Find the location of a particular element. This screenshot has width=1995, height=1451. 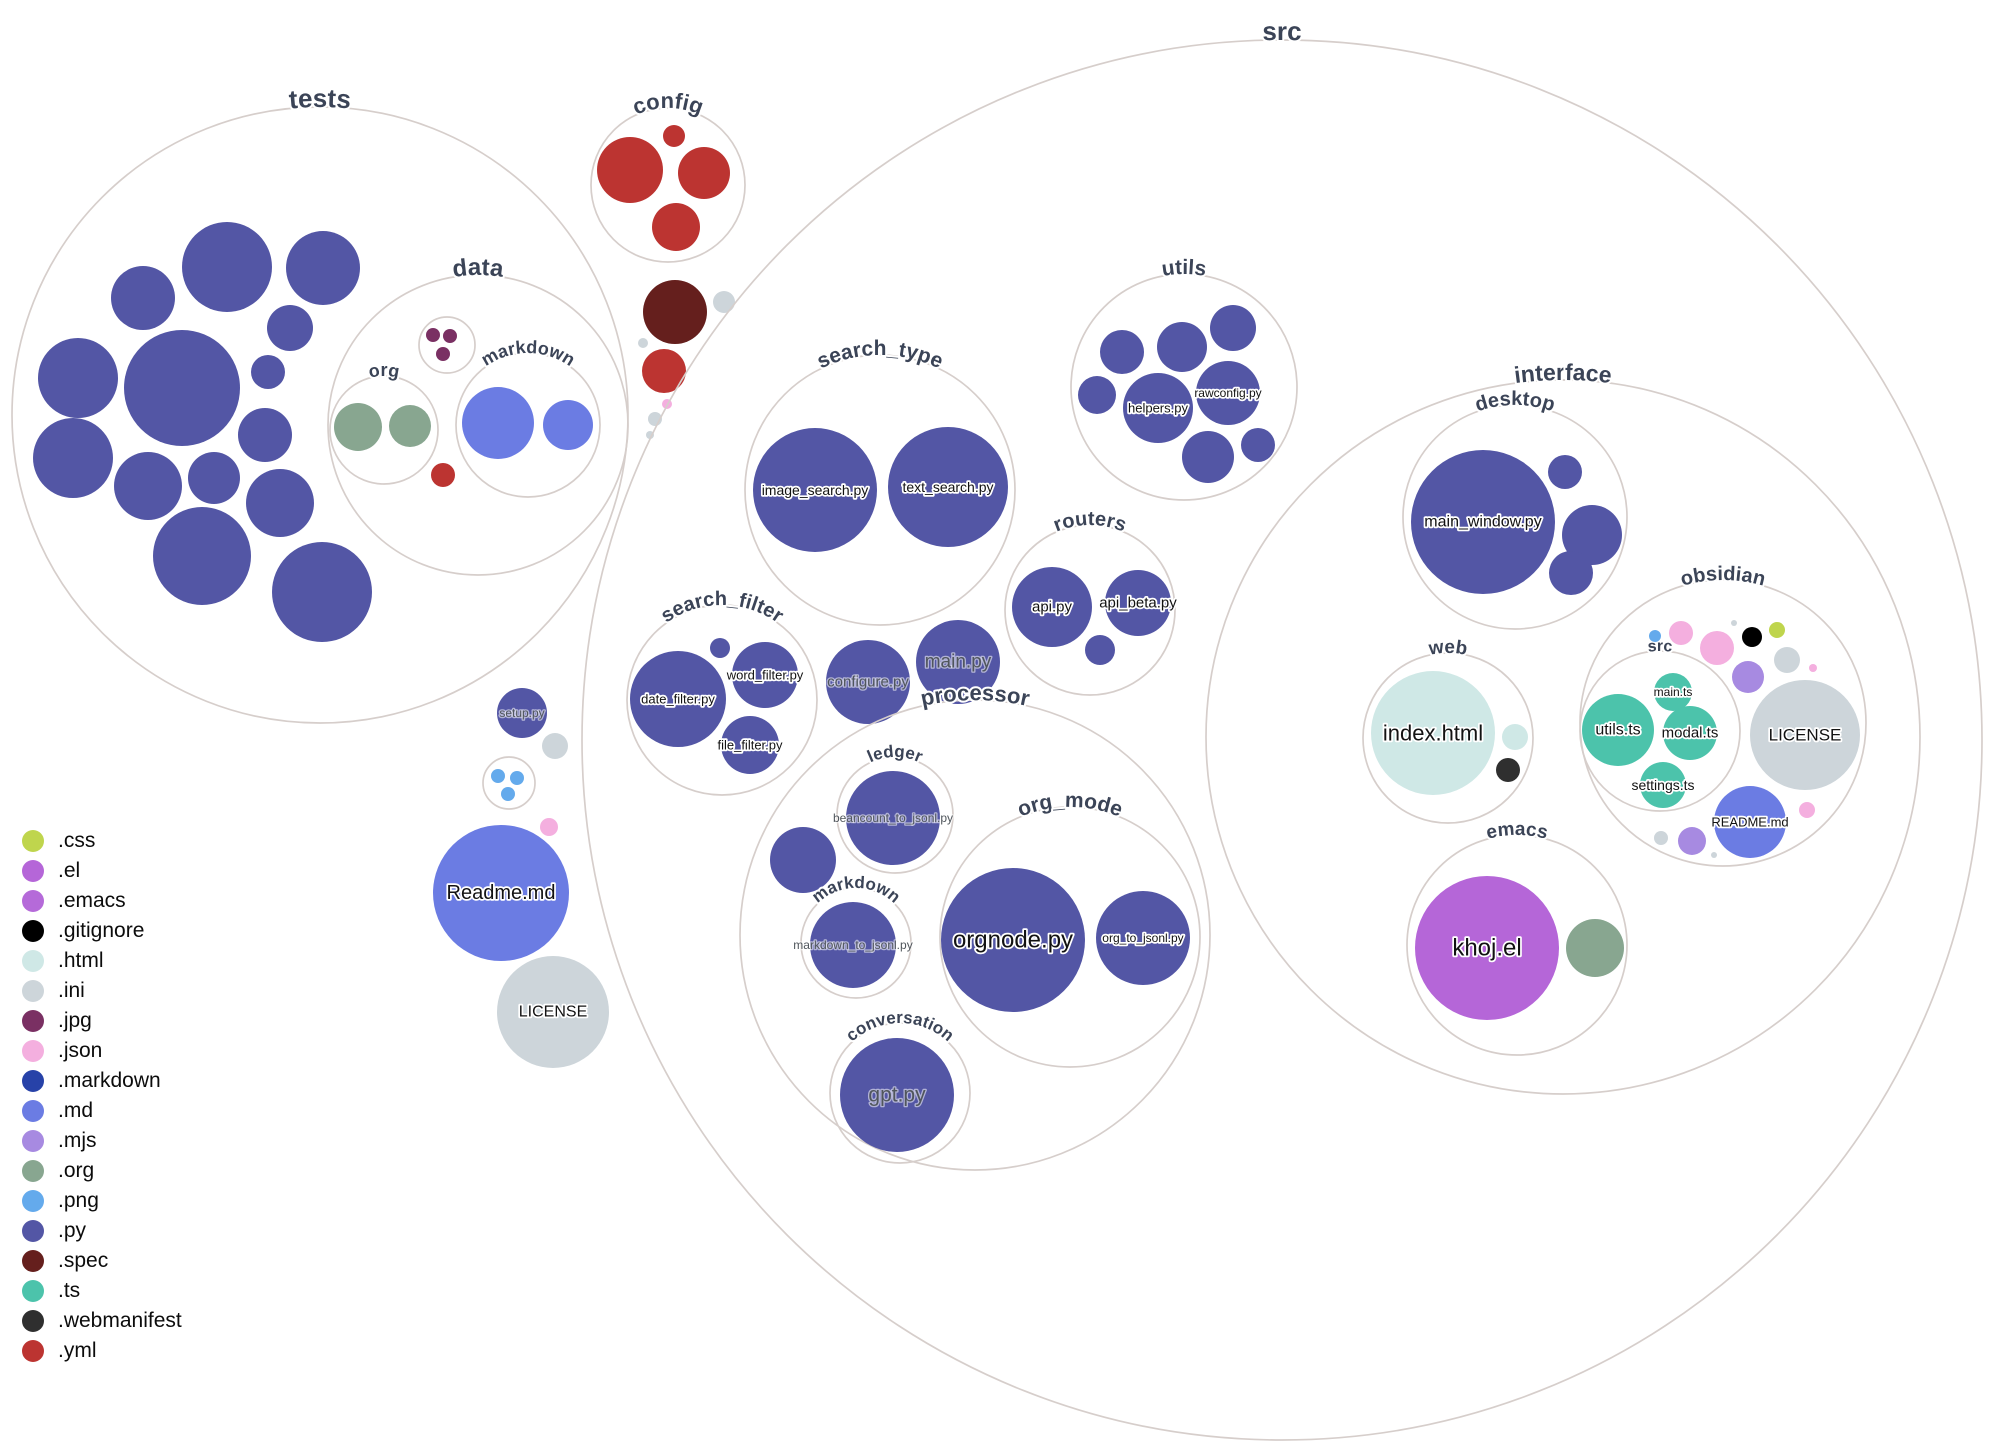

legend-item-emacs: .emacs is located at coordinates (102, 901).